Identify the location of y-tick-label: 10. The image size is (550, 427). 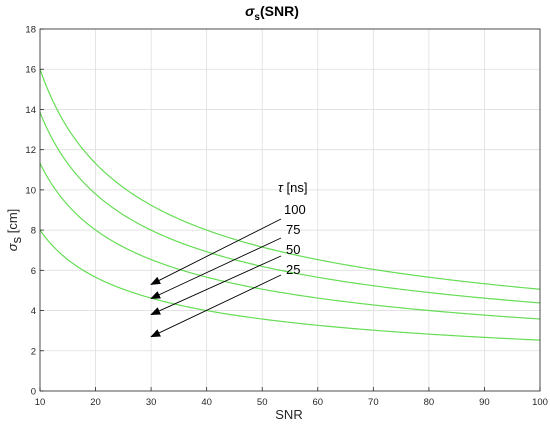
(30, 190).